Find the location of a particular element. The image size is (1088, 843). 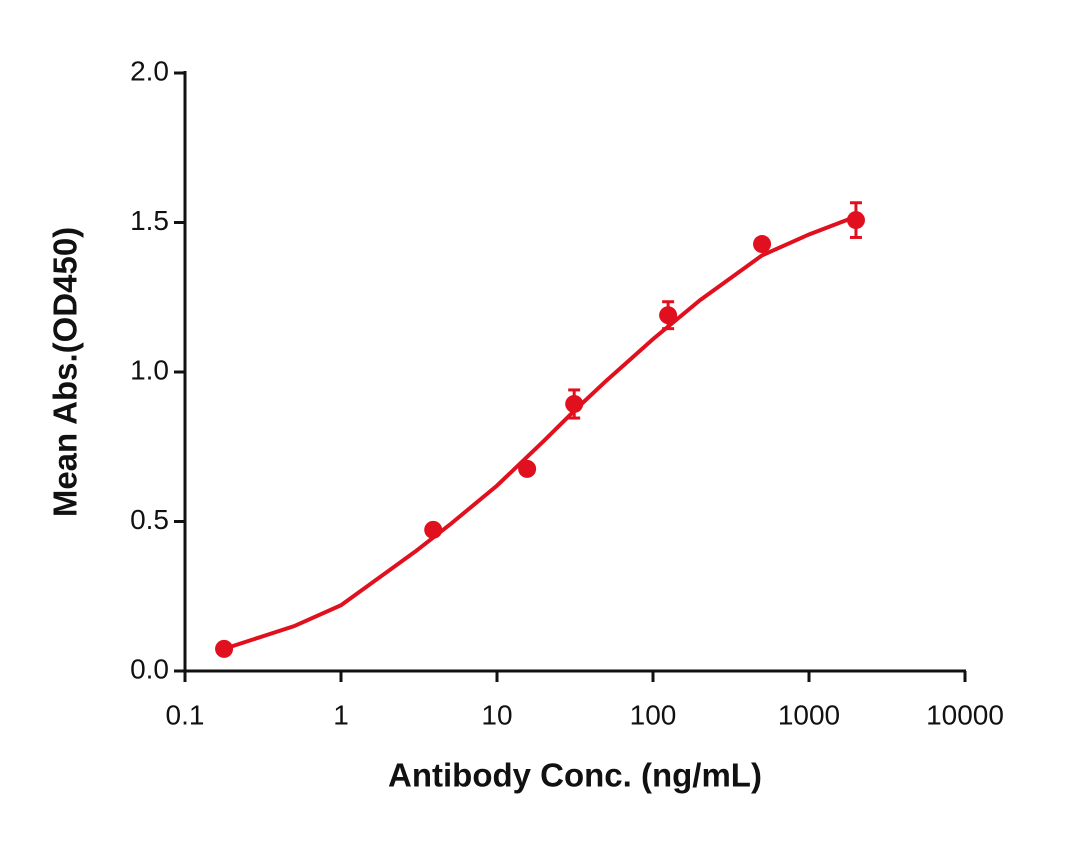

x-tick-label: 100 is located at coordinates (653, 714).